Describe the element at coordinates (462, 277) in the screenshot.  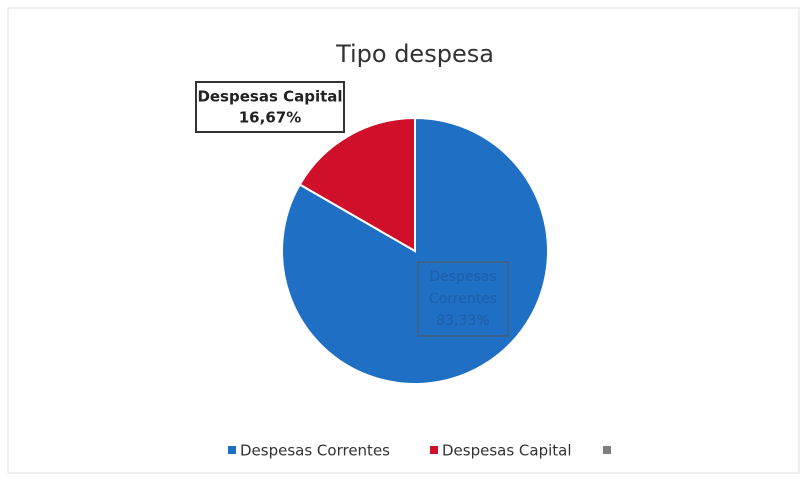
I see `data-label-category: Despesas` at that location.